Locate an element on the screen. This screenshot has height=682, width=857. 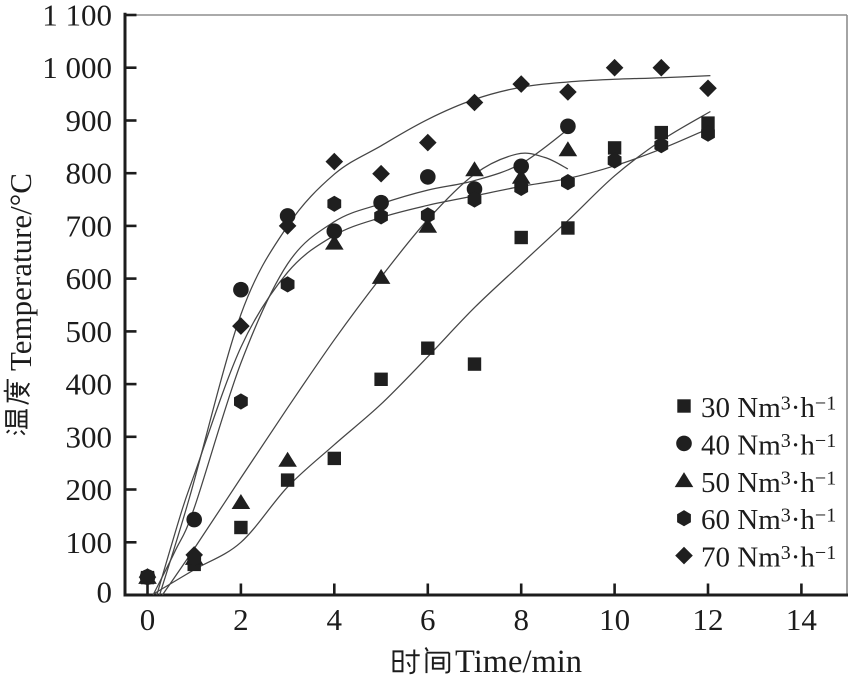
svg-text: 600 is located at coordinates (89, 278).